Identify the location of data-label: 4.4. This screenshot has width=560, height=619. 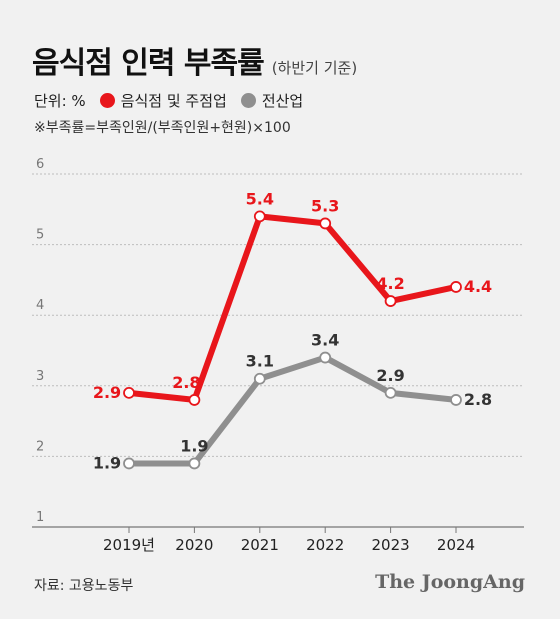
(478, 286).